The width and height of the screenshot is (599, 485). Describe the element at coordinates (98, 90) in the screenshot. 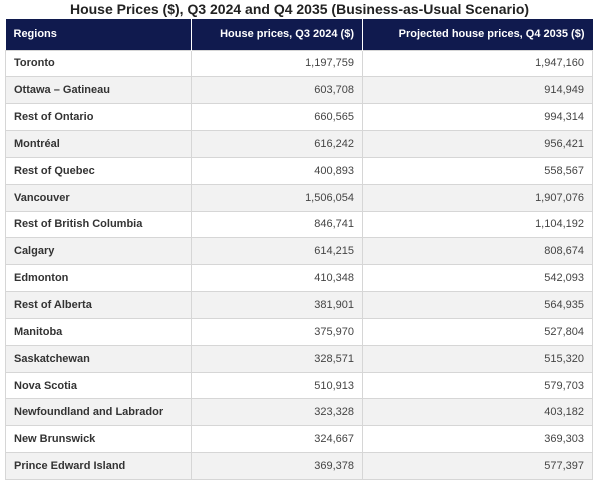

I see `region-cell: Ottawa – Gatineau` at that location.